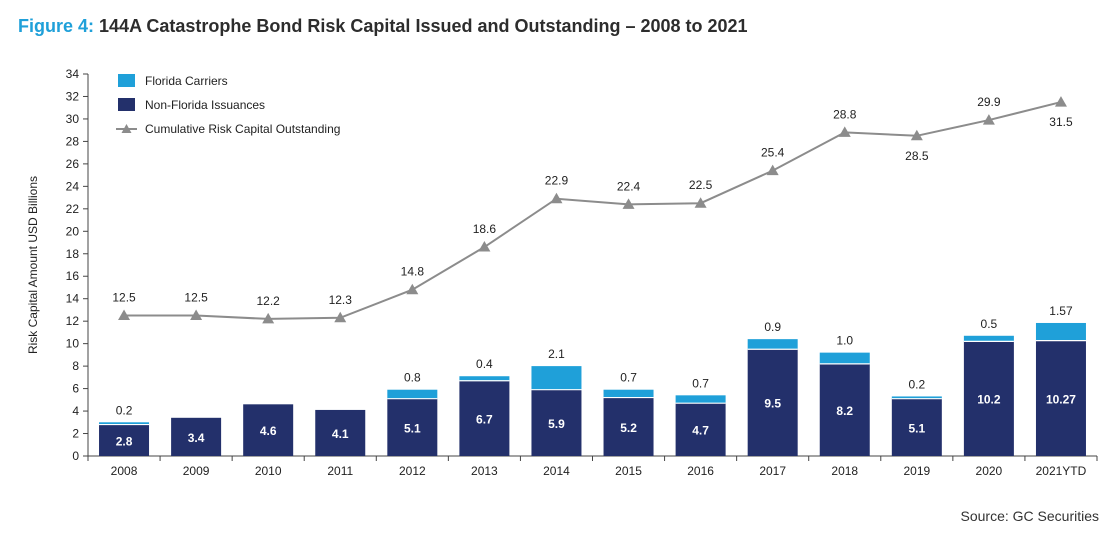 The height and width of the screenshot is (541, 1115). What do you see at coordinates (124, 441) in the screenshot?
I see `data-label-non-florida: 2.8` at bounding box center [124, 441].